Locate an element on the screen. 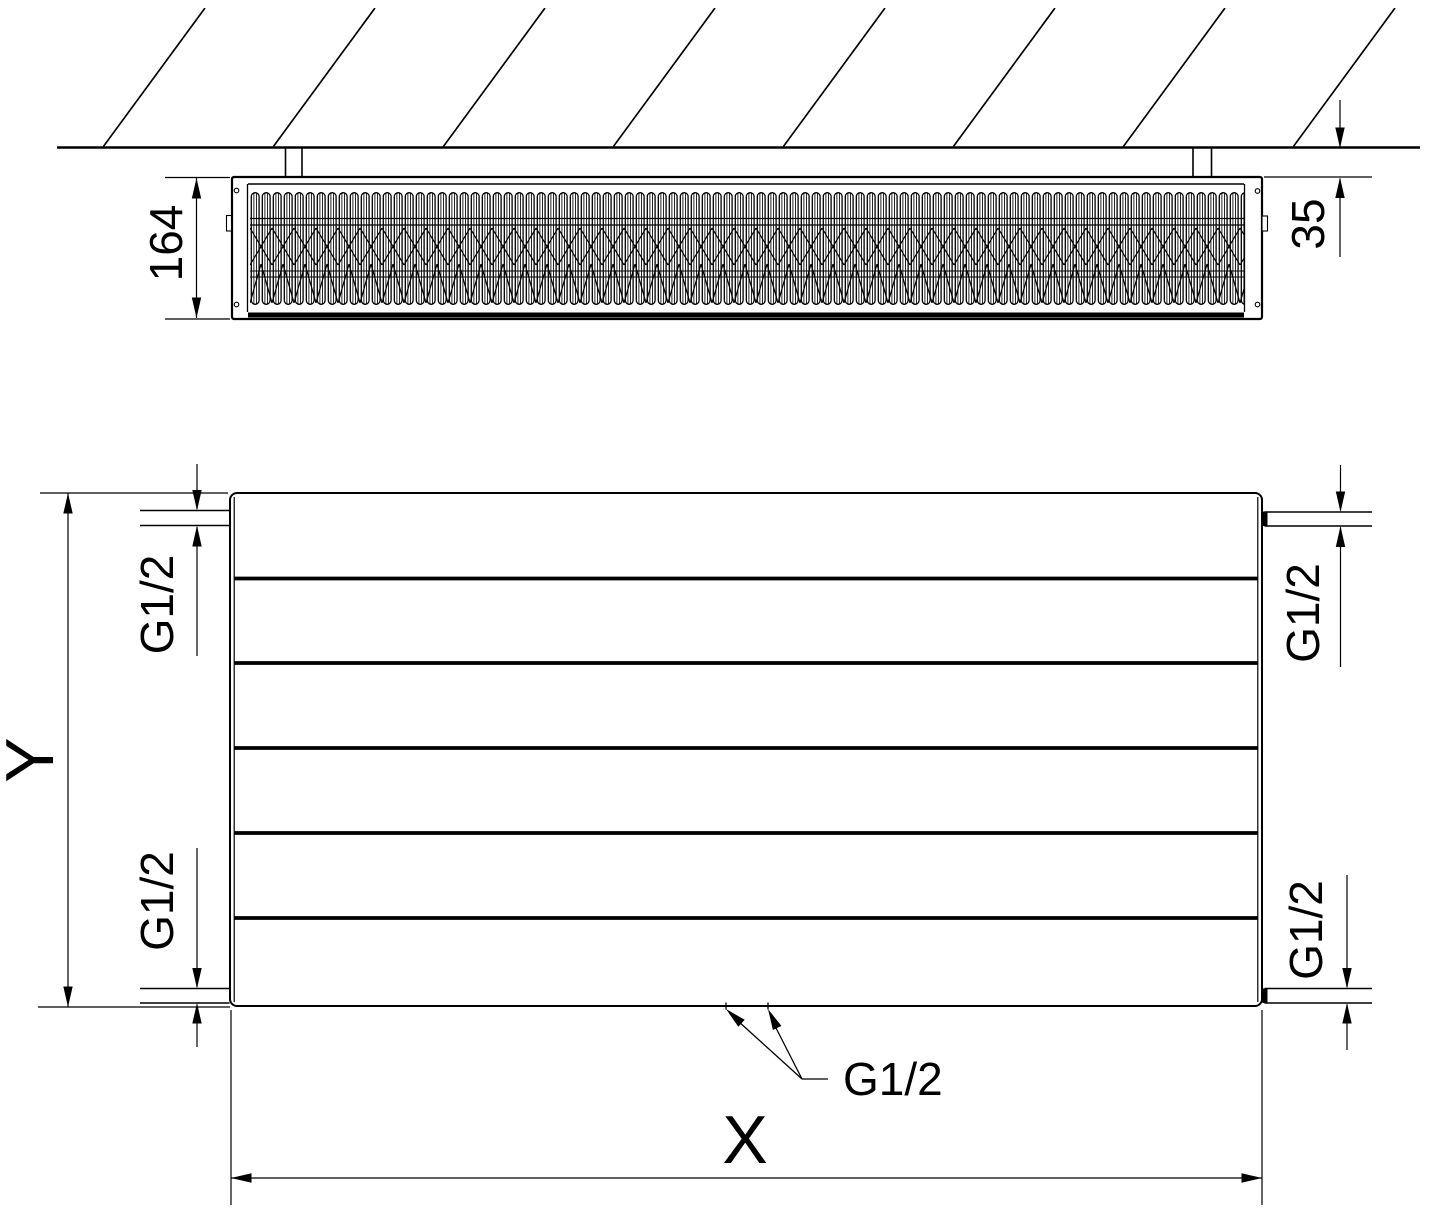  dim-height-label: Y is located at coordinates (34, 759).